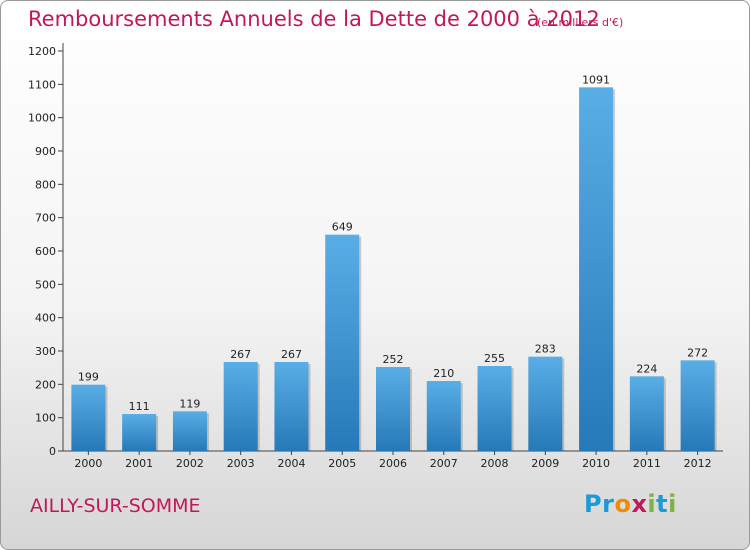 This screenshot has height=550, width=750. What do you see at coordinates (596, 463) in the screenshot?
I see `x-tick-label: 2010` at bounding box center [596, 463].